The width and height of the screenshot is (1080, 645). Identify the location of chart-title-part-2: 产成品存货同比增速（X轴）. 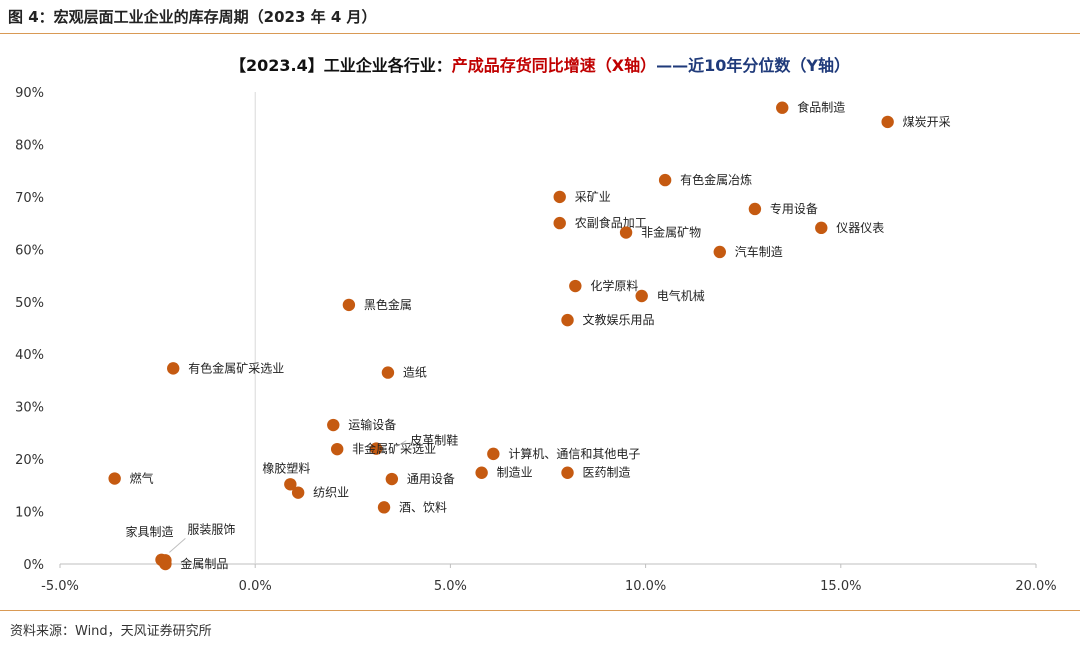
(554, 65).